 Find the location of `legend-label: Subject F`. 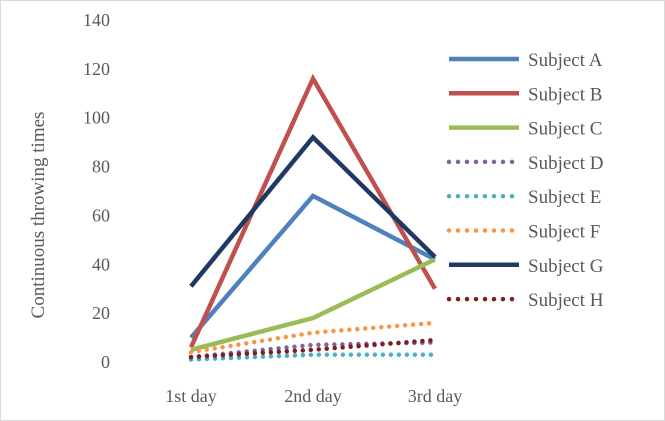

legend-label: Subject F is located at coordinates (564, 232).